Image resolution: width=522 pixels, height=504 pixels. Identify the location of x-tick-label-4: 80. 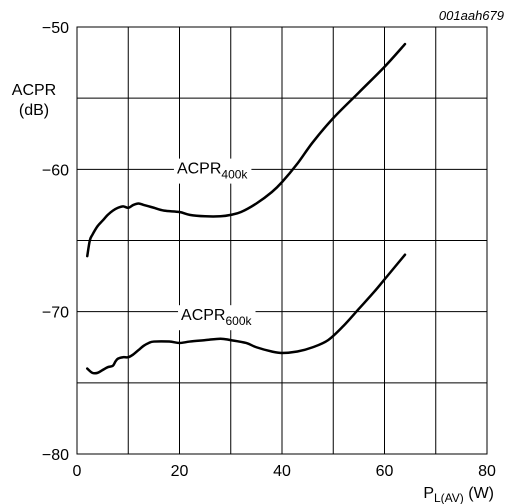
(487, 471).